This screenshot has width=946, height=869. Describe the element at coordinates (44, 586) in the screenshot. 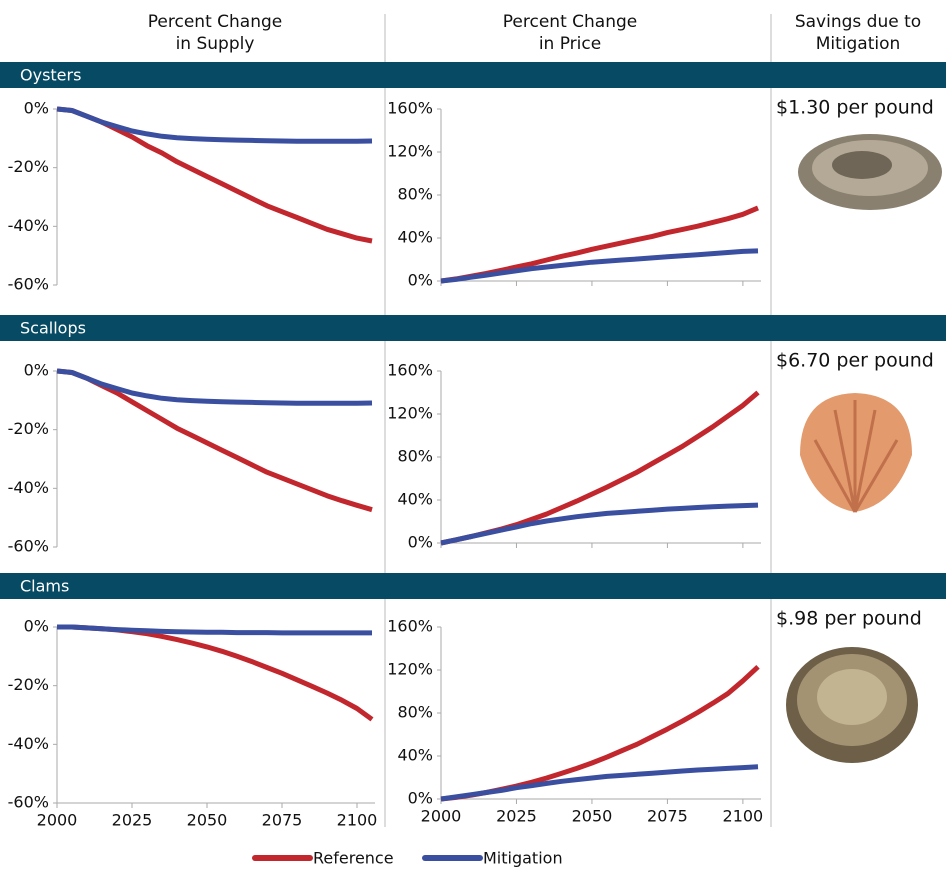

I see `section-label: Clams` at that location.